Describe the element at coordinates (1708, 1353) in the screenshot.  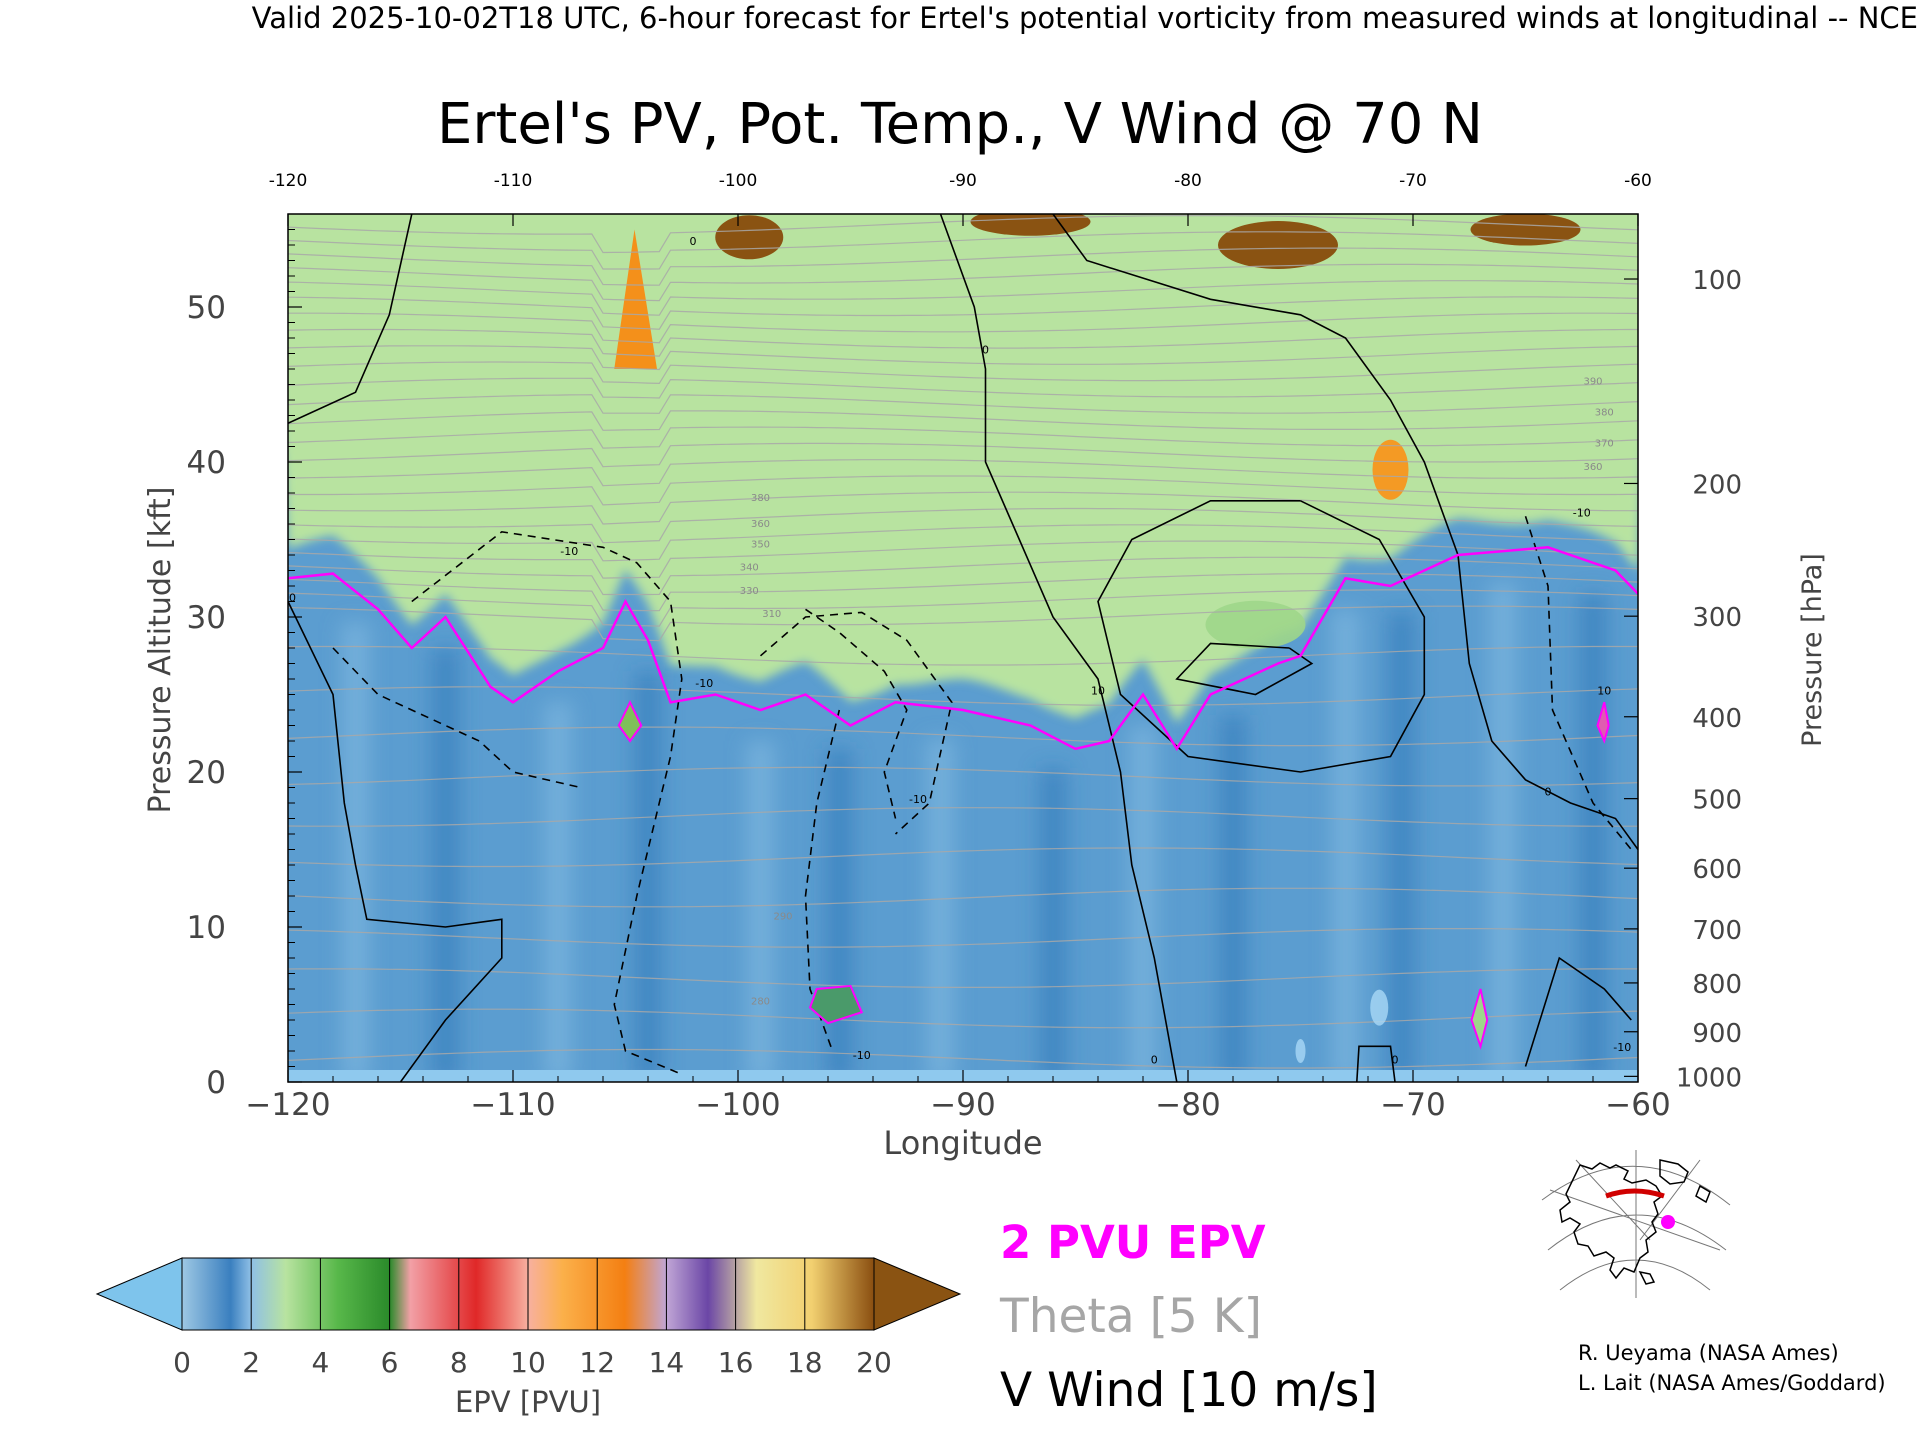
I see `credit-line: R. Ueyama (NASA Ames)` at that location.